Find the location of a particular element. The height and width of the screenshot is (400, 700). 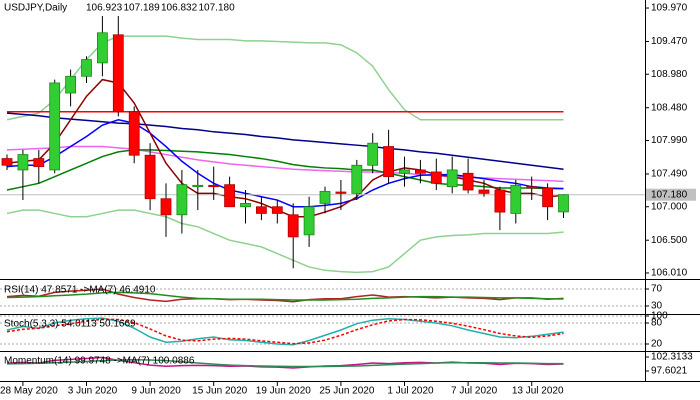

header-value: 106.832 is located at coordinates (179, 8).